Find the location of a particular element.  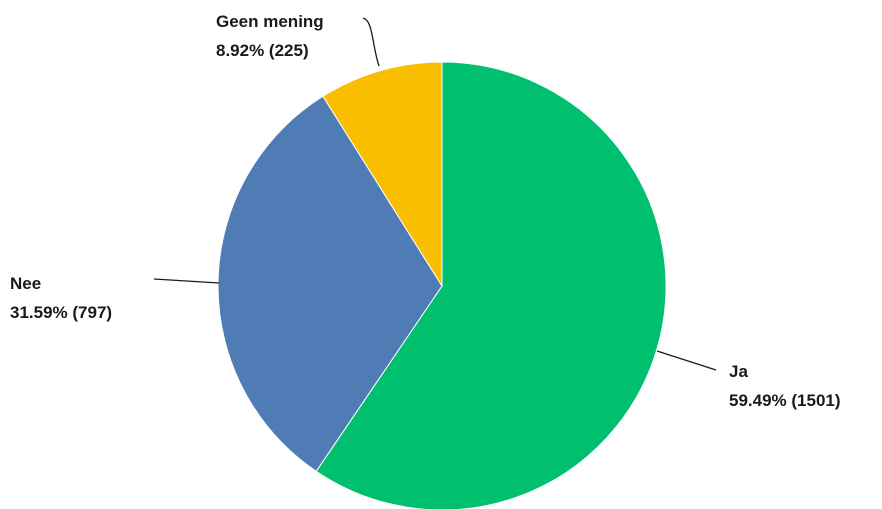

pie-slice-geen-mening is located at coordinates (382, 174).